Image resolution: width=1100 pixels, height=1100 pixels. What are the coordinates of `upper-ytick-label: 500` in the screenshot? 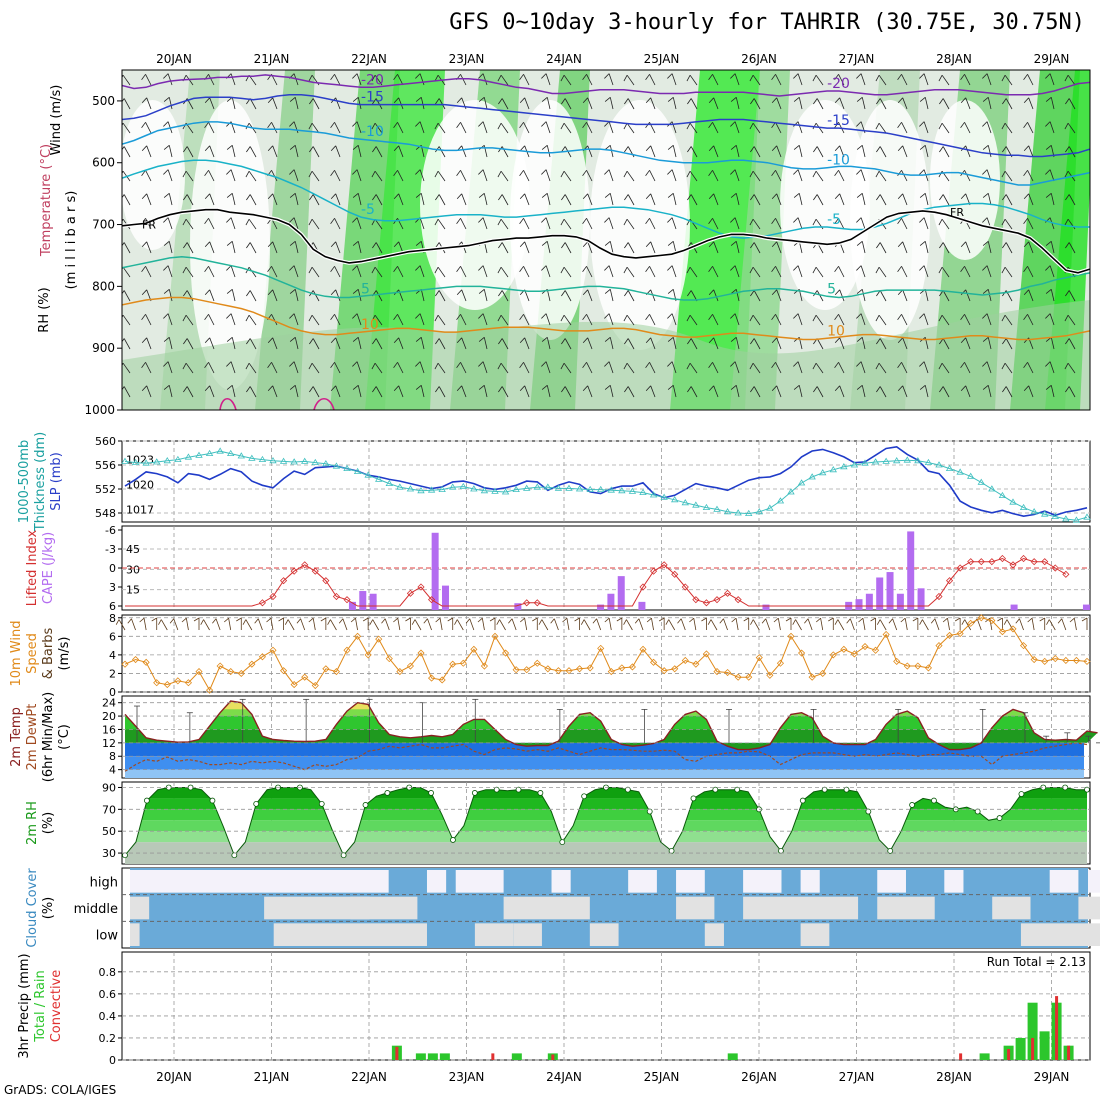 It's located at (103, 101).